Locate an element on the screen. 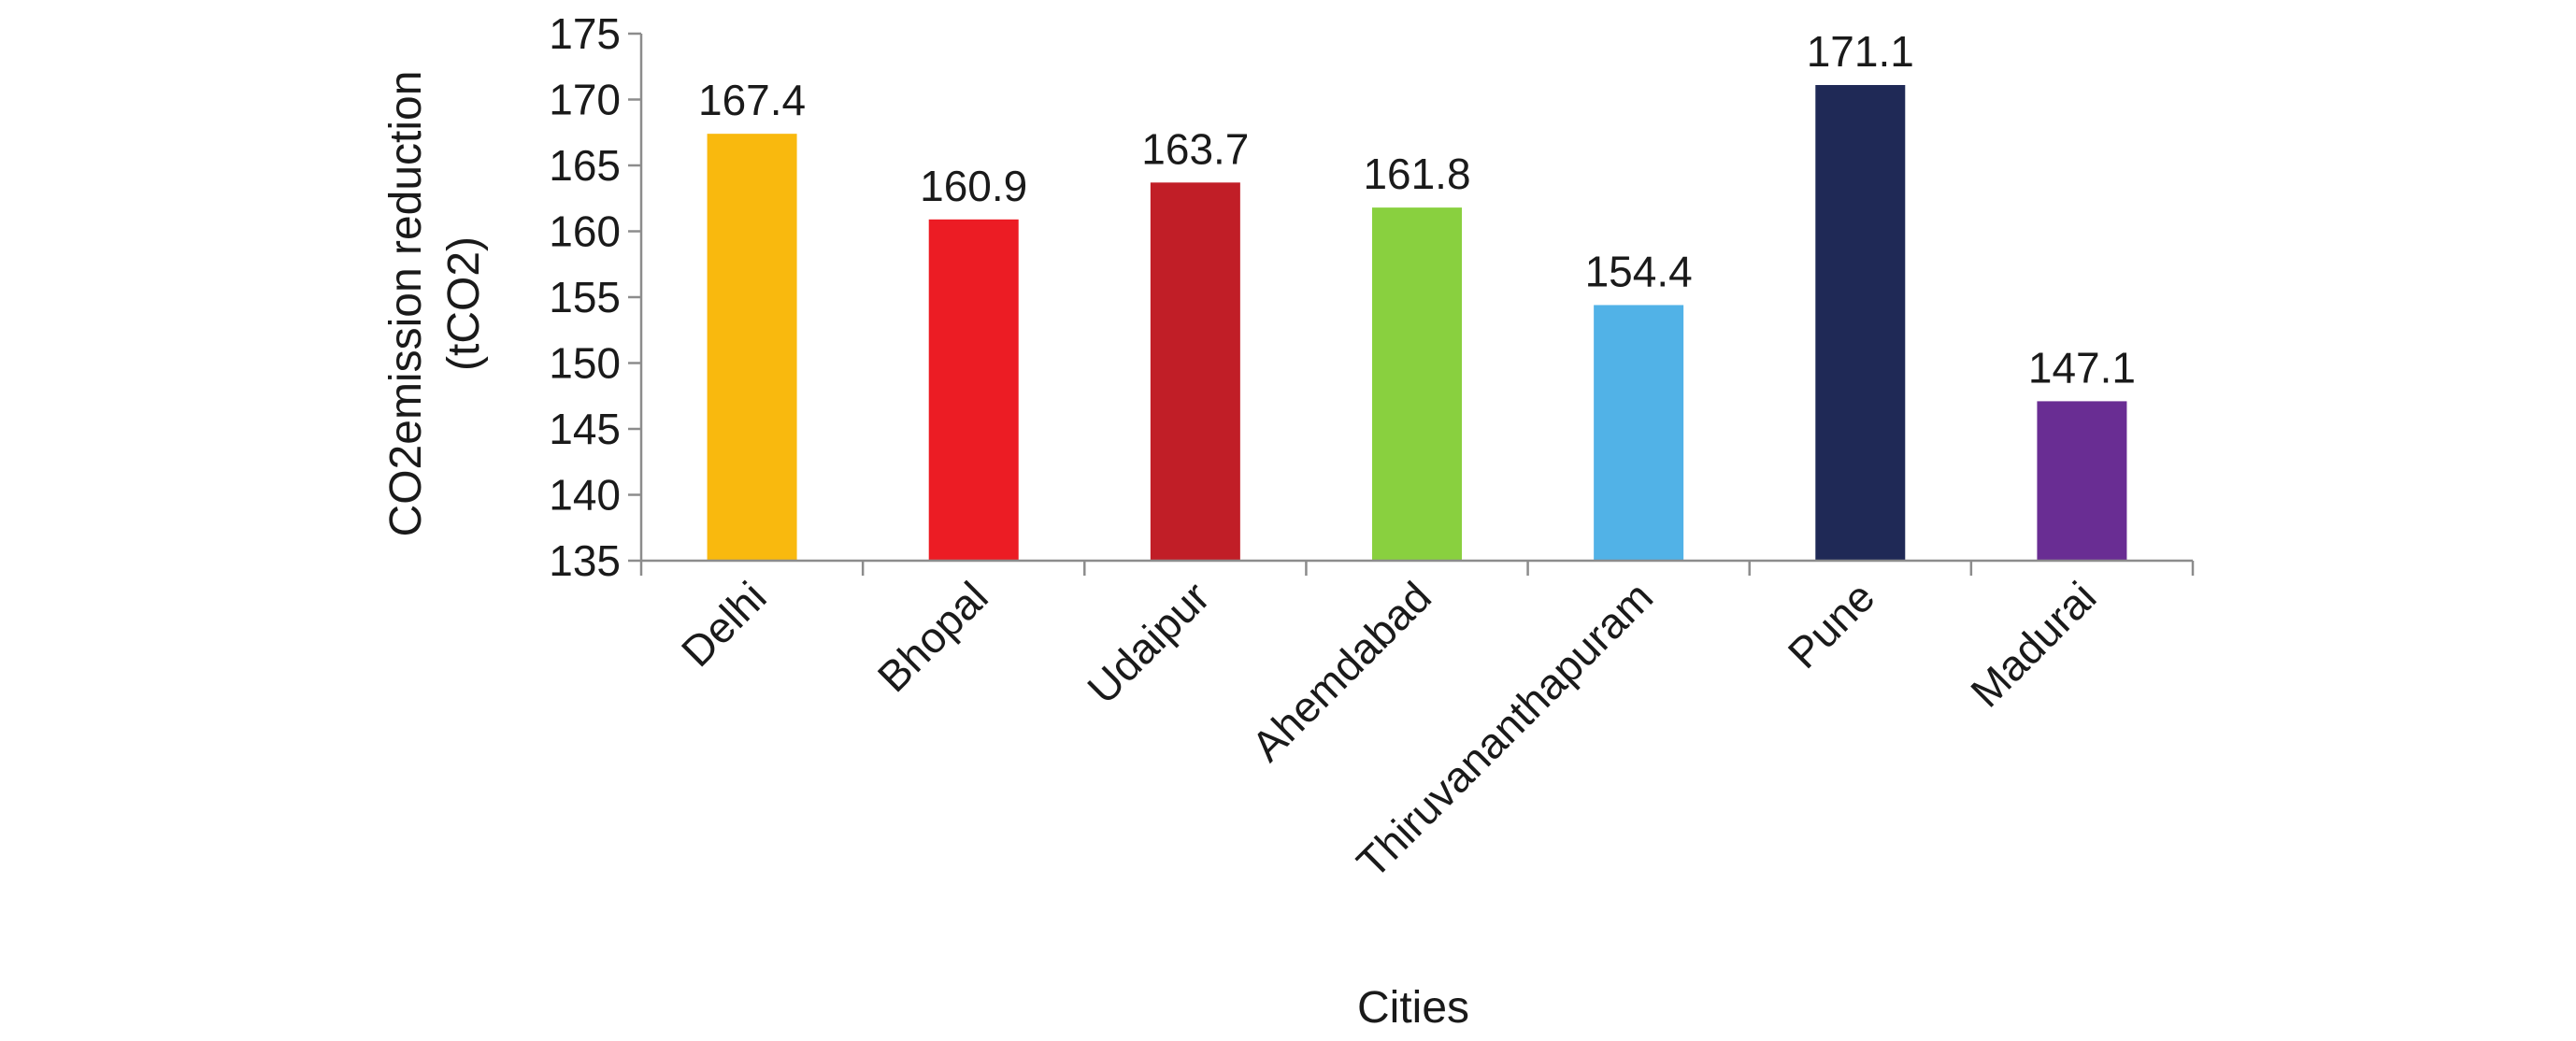 The image size is (2576, 1041). data-label-madurai: 147.1 is located at coordinates (2082, 367).